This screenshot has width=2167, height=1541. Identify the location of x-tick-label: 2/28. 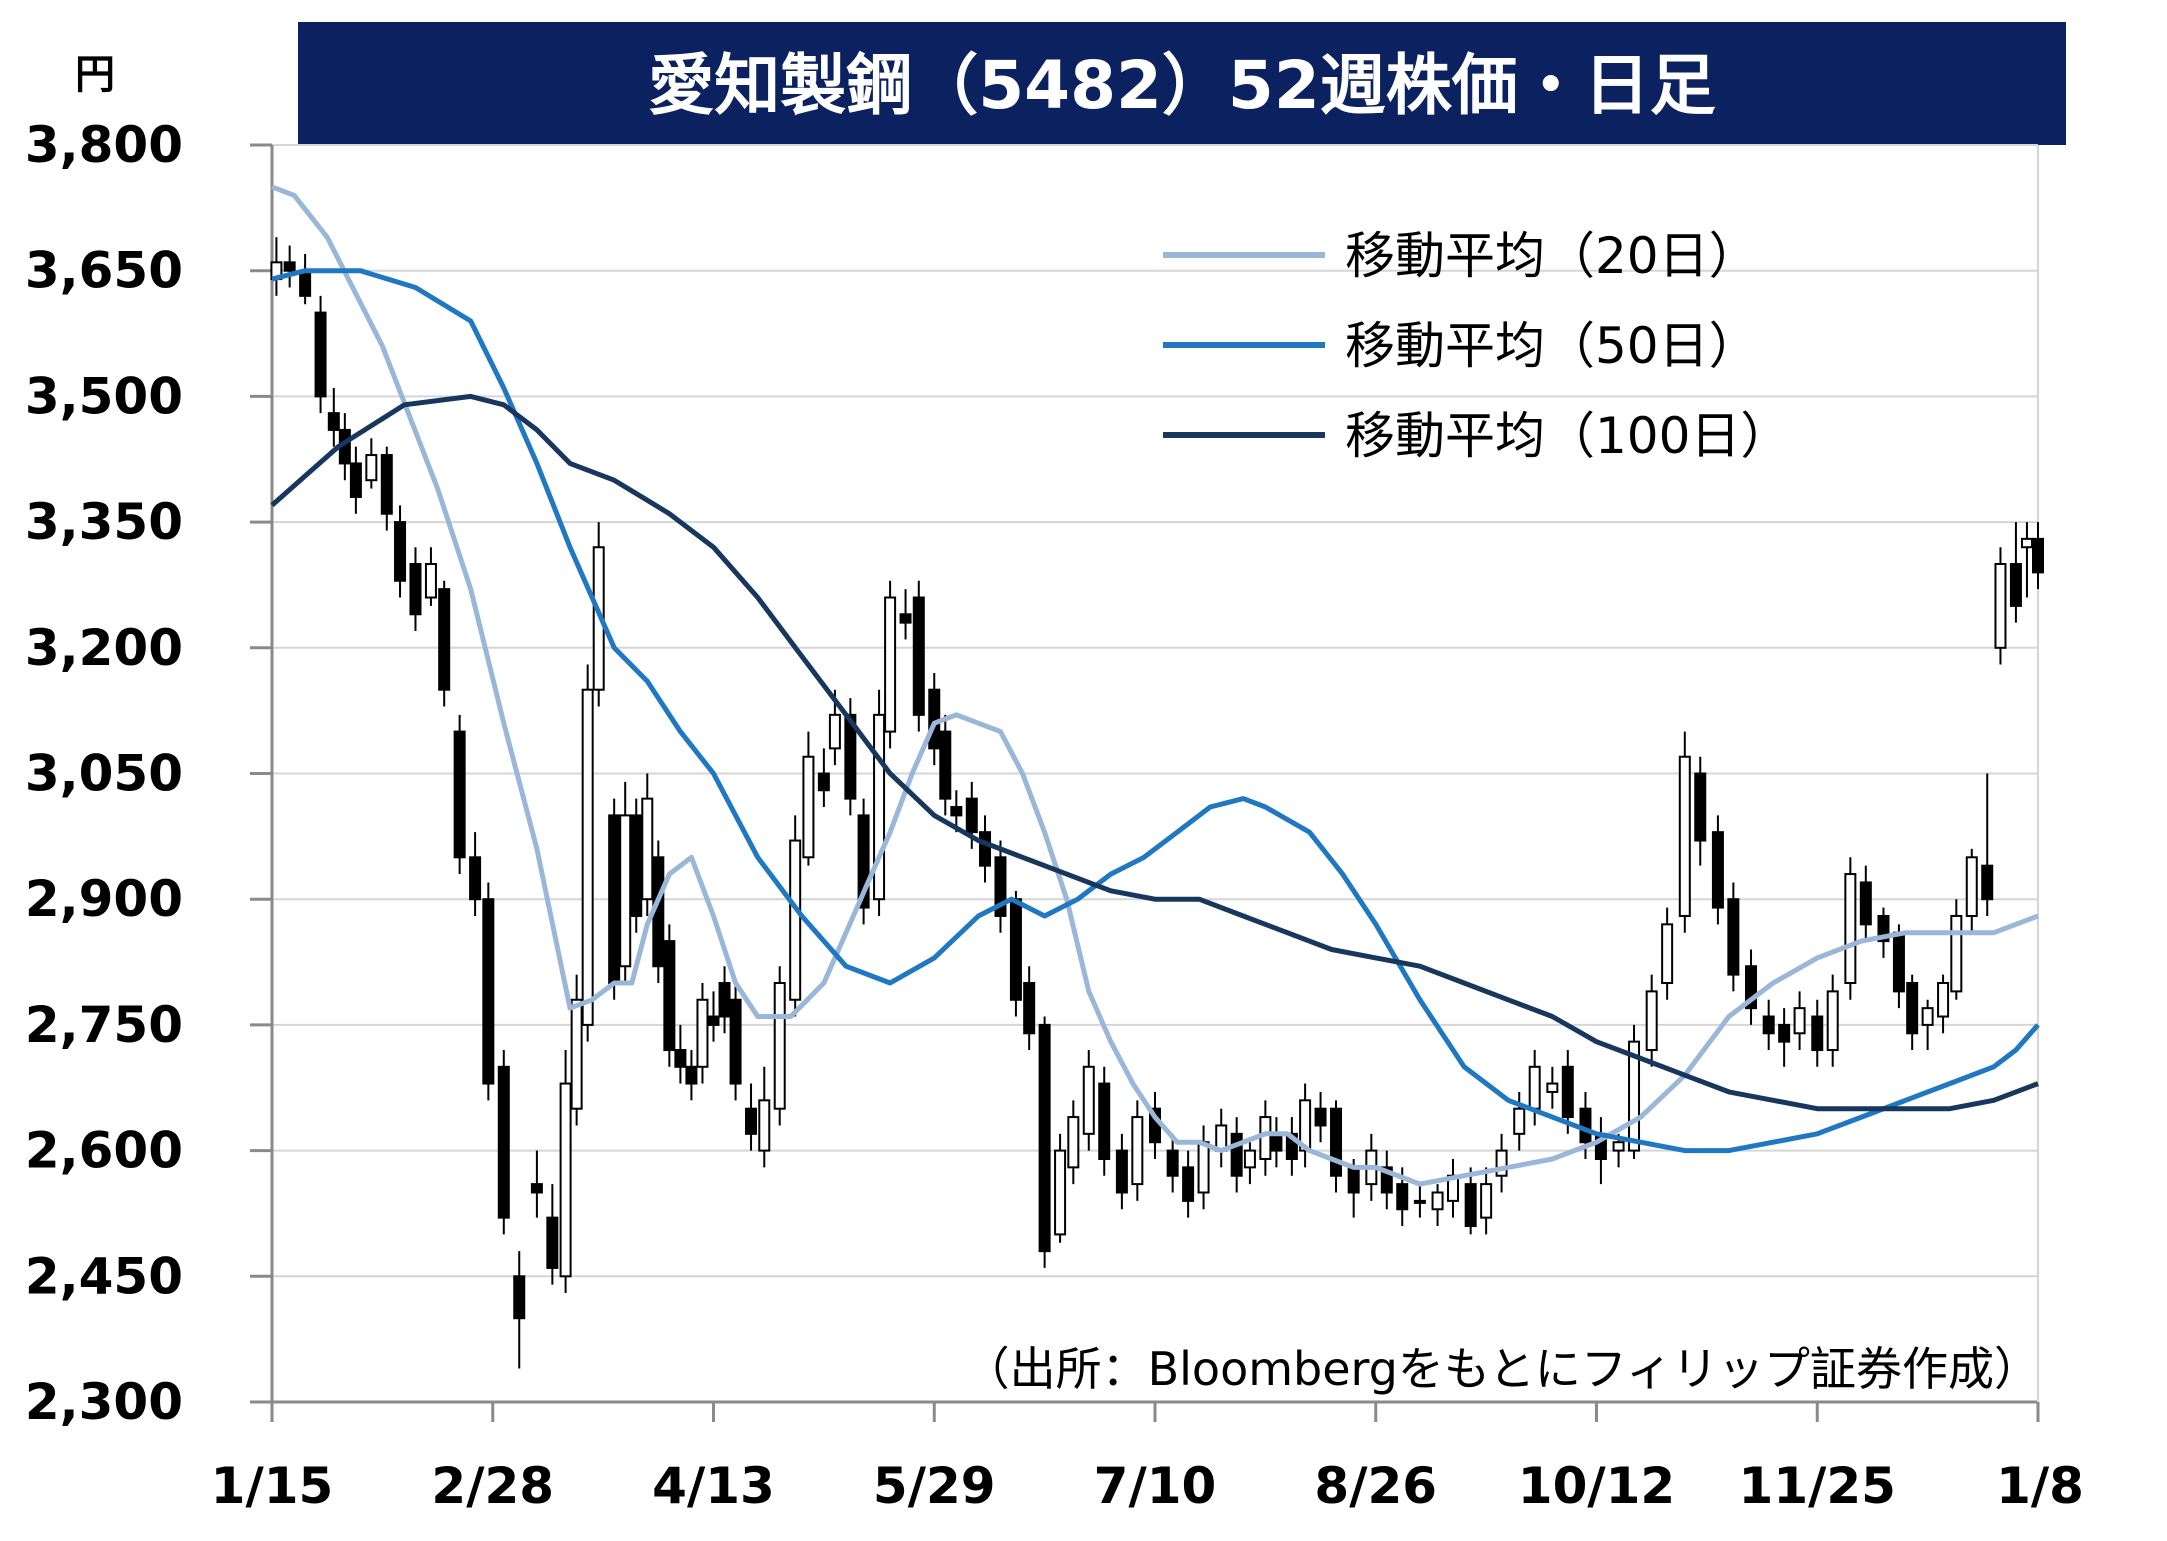
(492, 1486).